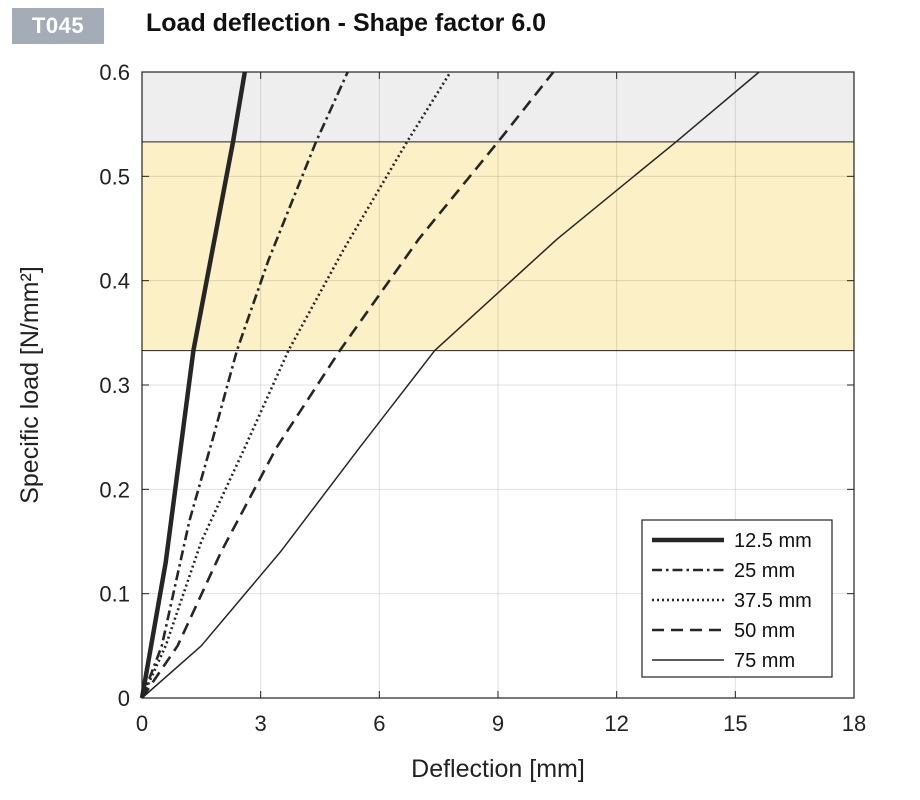 The image size is (920, 800). I want to click on x-tick-label-1: 3, so click(261, 723).